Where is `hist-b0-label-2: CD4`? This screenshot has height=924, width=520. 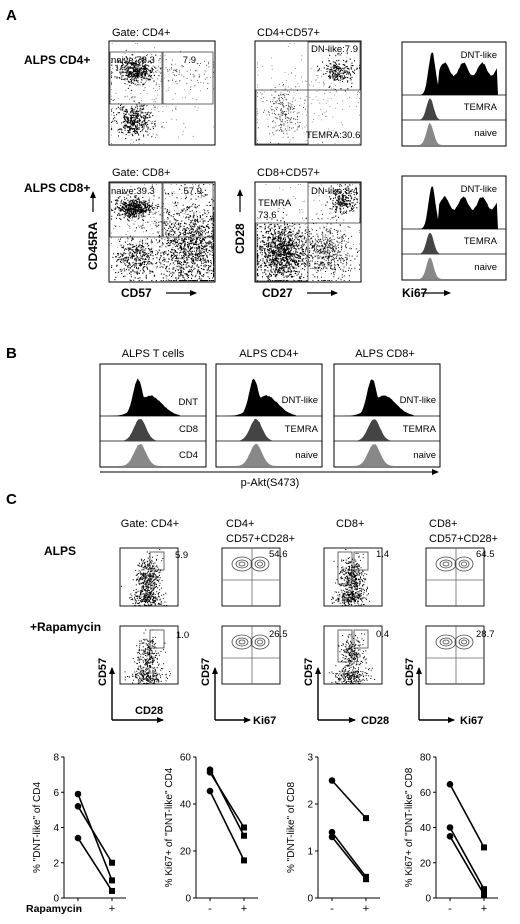 hist-b0-label-2: CD4 is located at coordinates (188, 455).